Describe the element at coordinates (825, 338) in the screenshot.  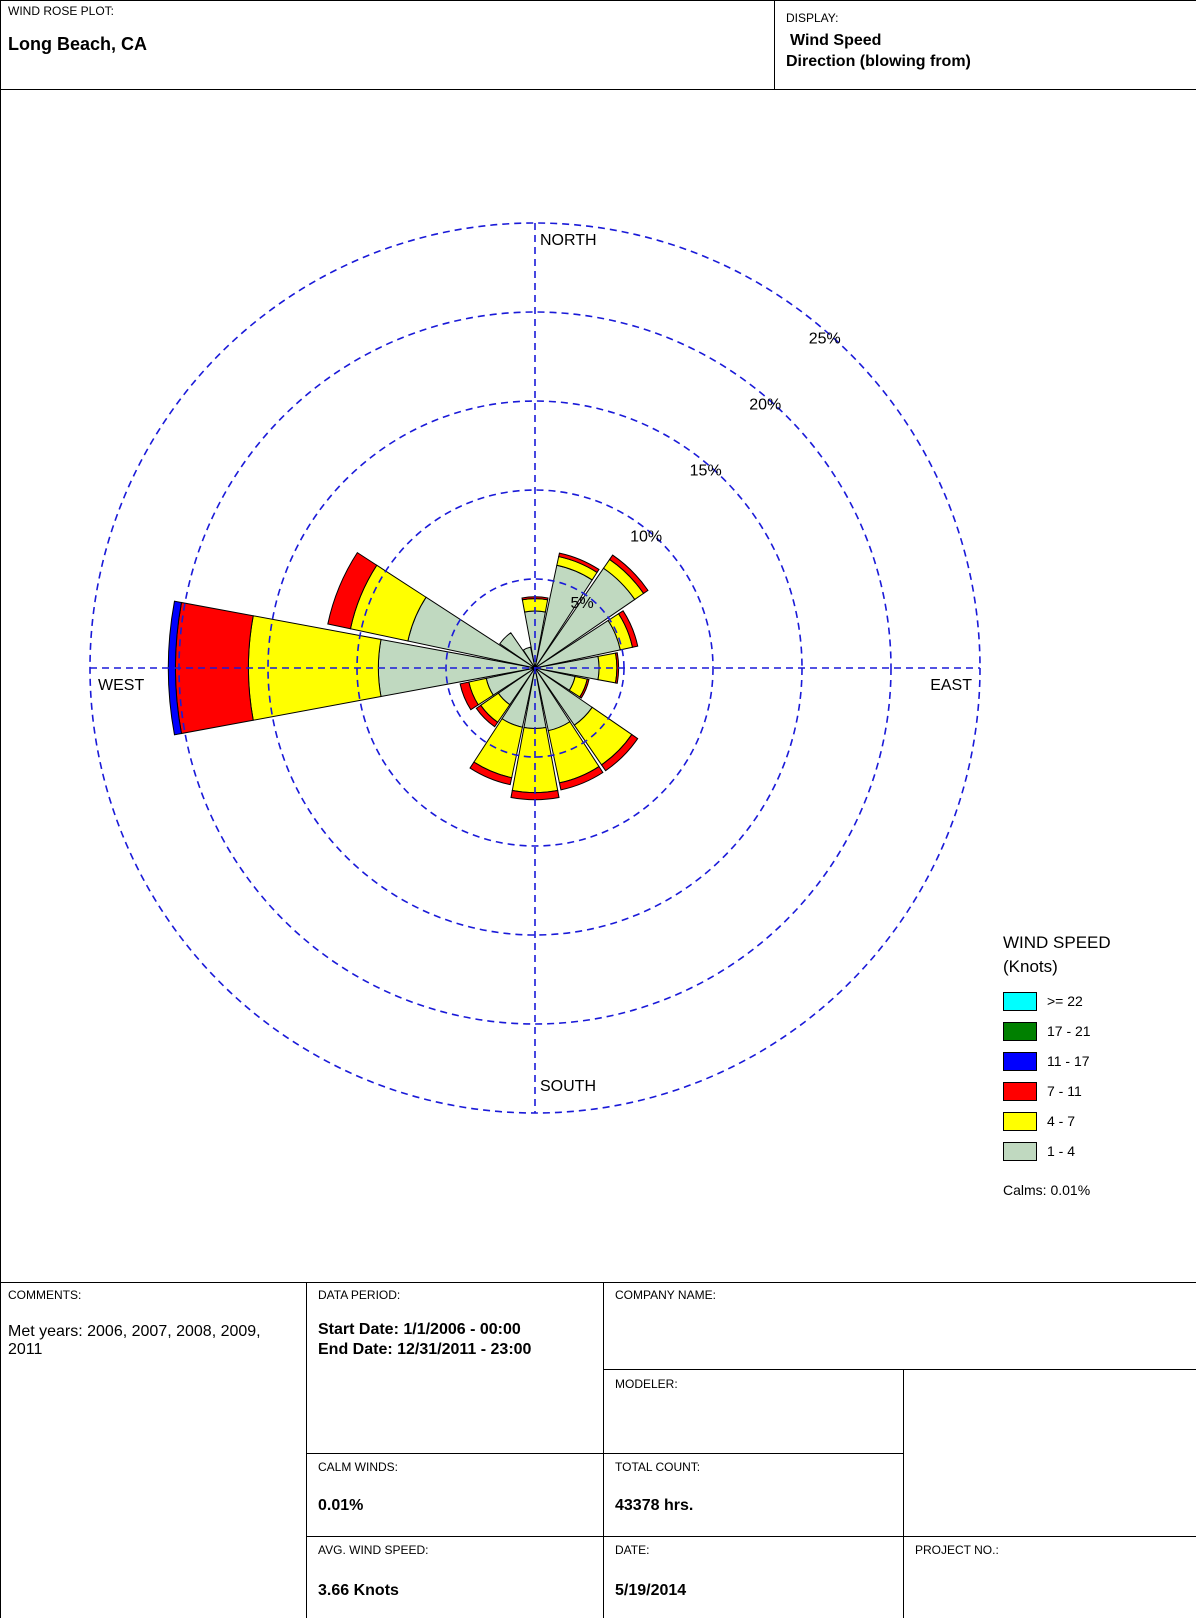
I see `ring-label-25: 25%` at that location.